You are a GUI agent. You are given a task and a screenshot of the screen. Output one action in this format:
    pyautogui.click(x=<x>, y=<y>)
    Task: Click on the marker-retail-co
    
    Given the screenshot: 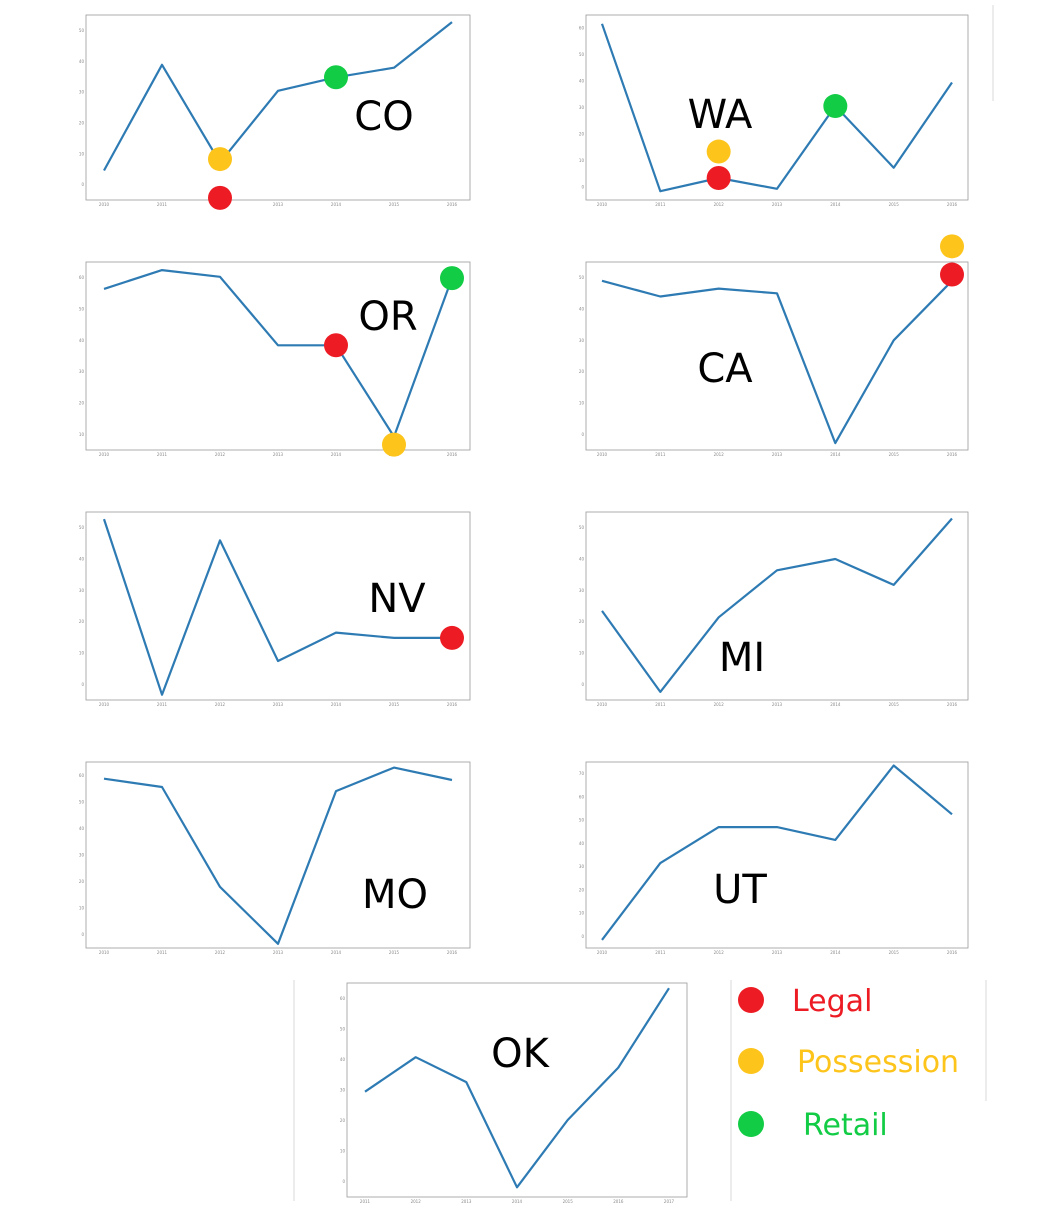 What is the action you would take?
    pyautogui.click(x=336, y=77)
    